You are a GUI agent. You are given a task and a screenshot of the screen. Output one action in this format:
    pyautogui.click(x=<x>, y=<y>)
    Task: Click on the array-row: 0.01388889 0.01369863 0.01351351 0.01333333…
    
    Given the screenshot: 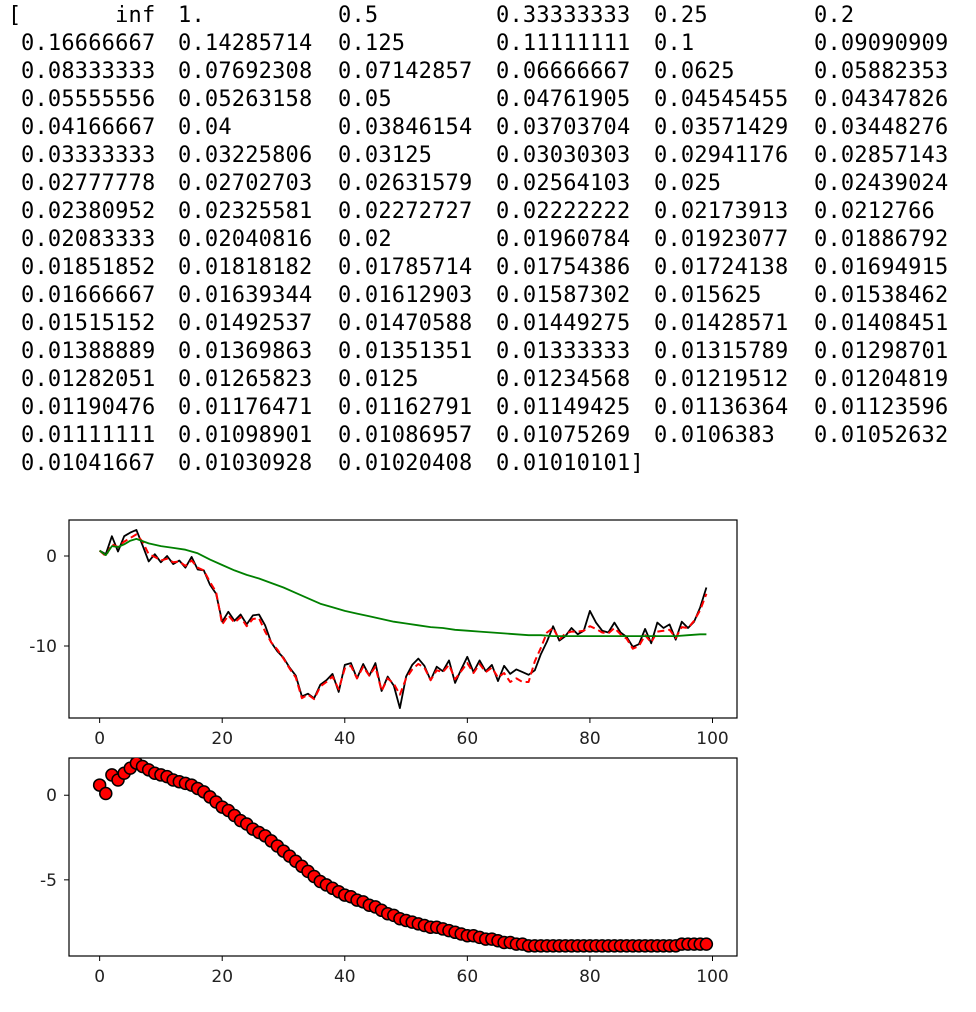 What is the action you would take?
    pyautogui.click(x=492, y=352)
    